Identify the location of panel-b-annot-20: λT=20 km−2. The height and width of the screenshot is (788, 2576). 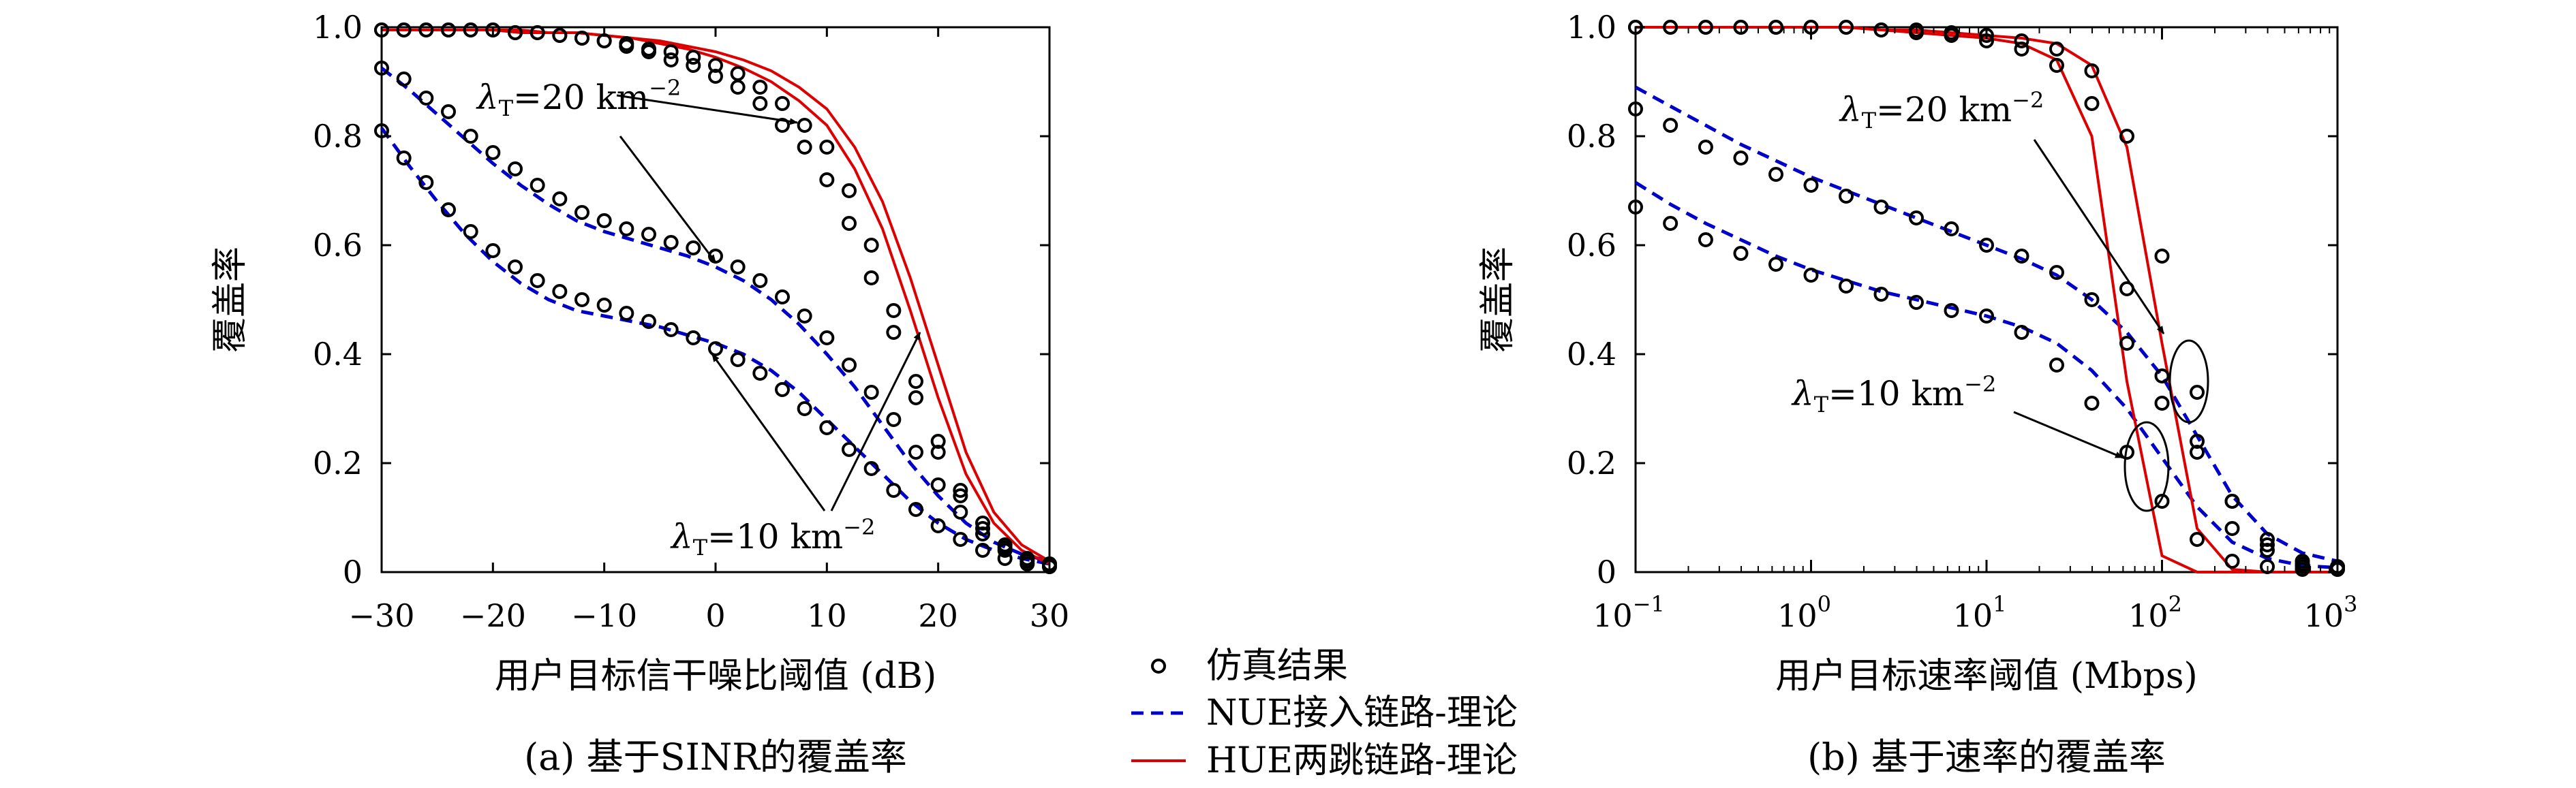
(1941, 110).